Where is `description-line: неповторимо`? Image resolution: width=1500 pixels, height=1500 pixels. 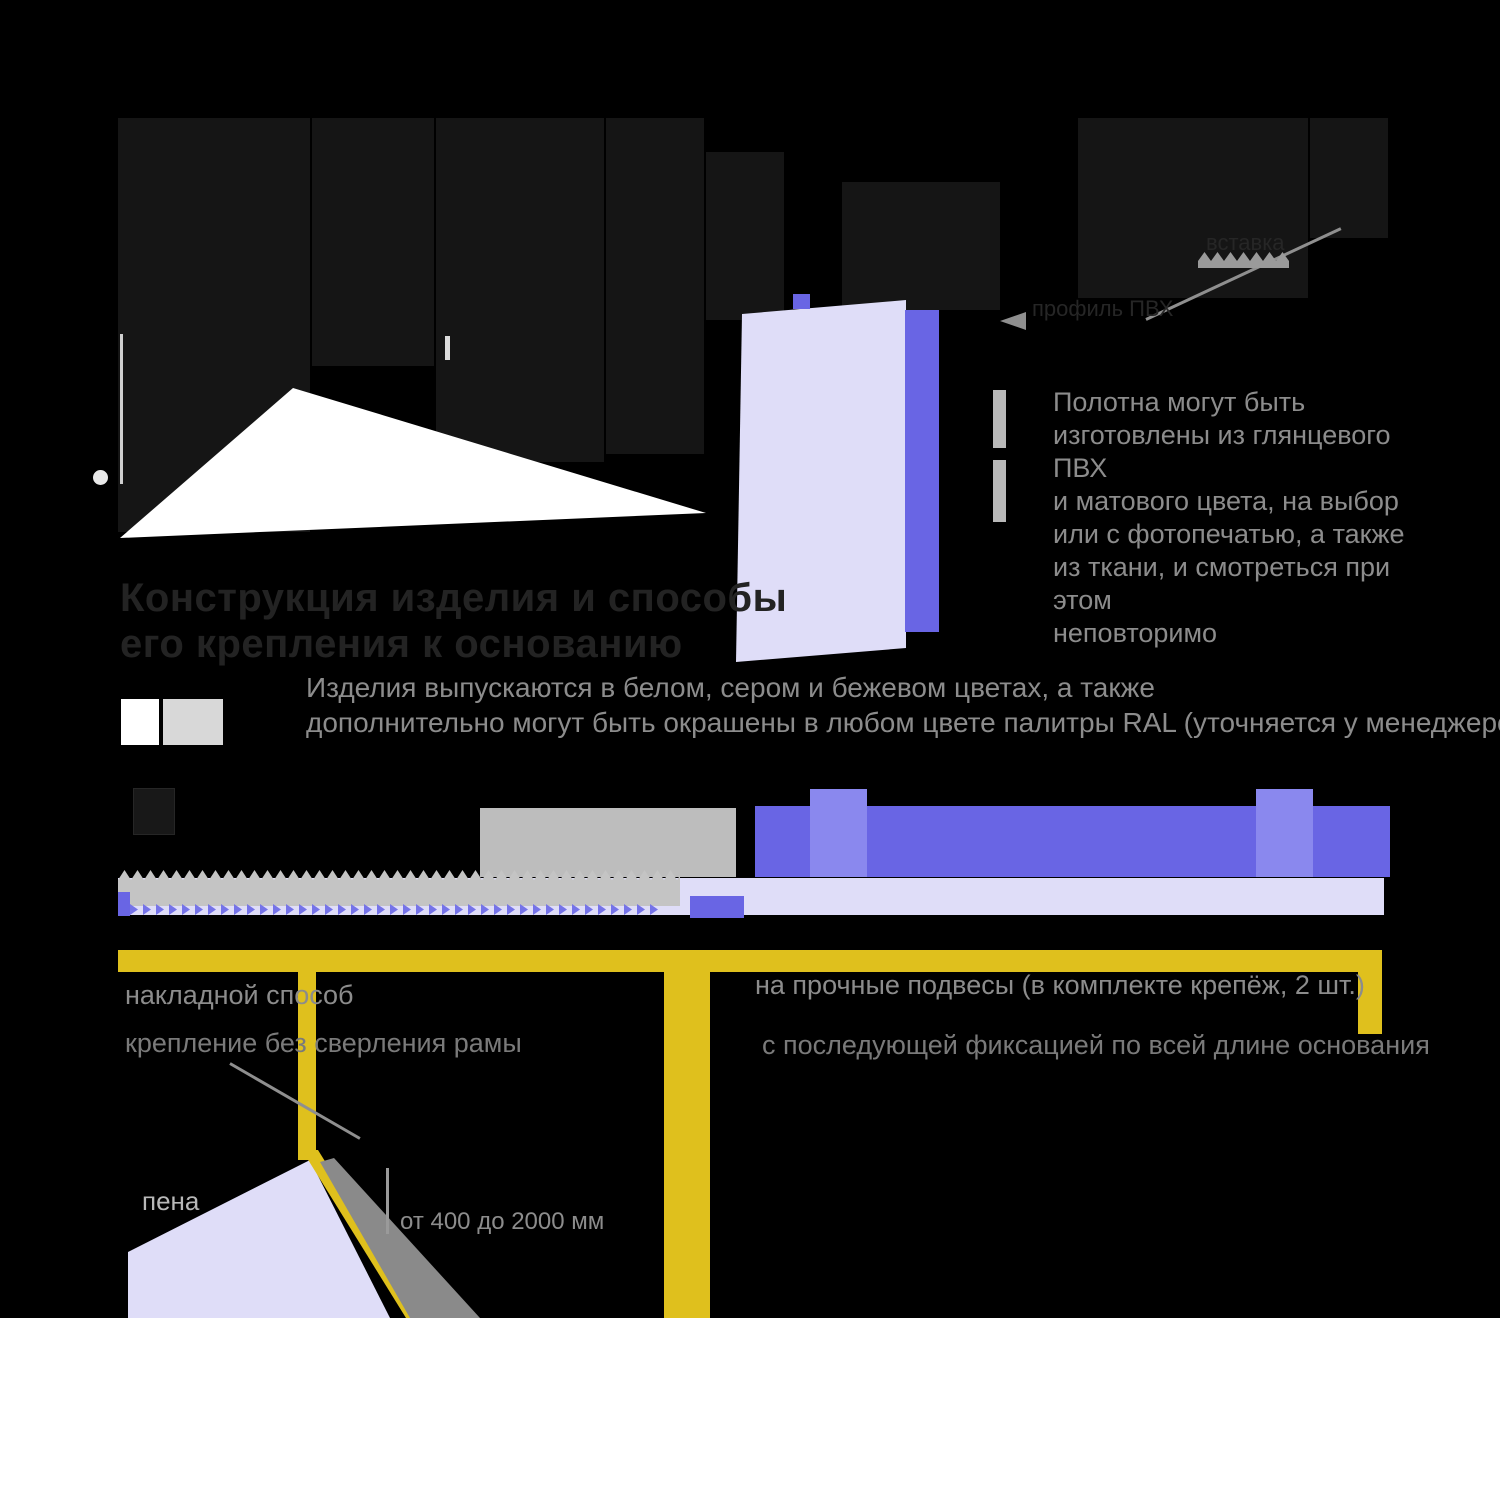 description-line: неповторимо is located at coordinates (1135, 633).